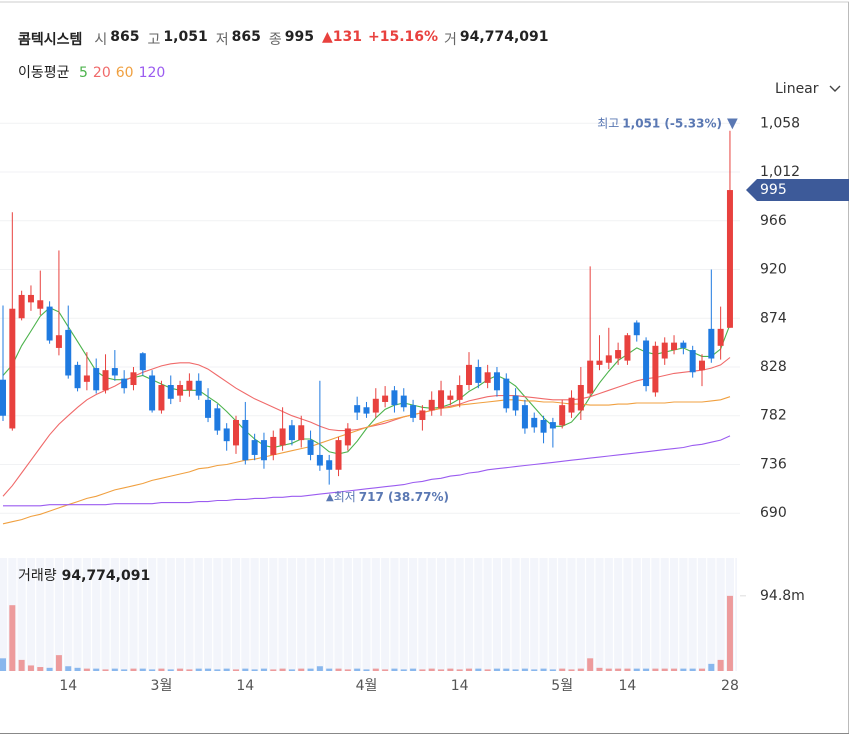  I want to click on low-annotation-value: 717 (38.77%), so click(404, 497).